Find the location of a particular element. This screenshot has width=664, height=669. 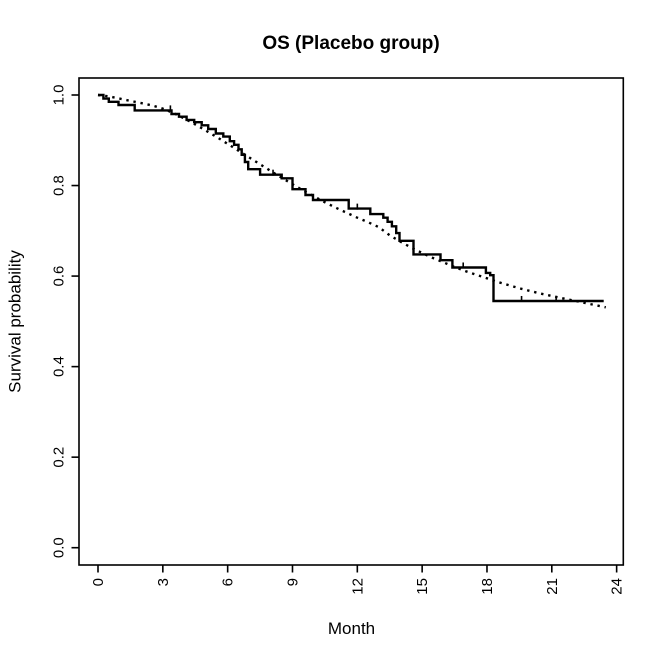

y-axis: 0.0 0.2 0.4 0.6 0.8 1.0 is located at coordinates (65, 321).